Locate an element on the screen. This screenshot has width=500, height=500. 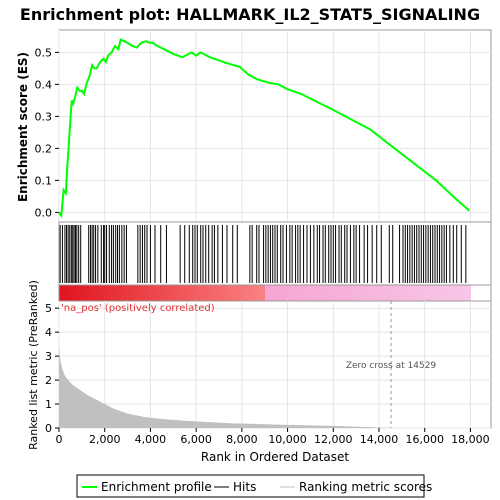
enrichment-y-tick-label: 0.3 is located at coordinates (44, 116).